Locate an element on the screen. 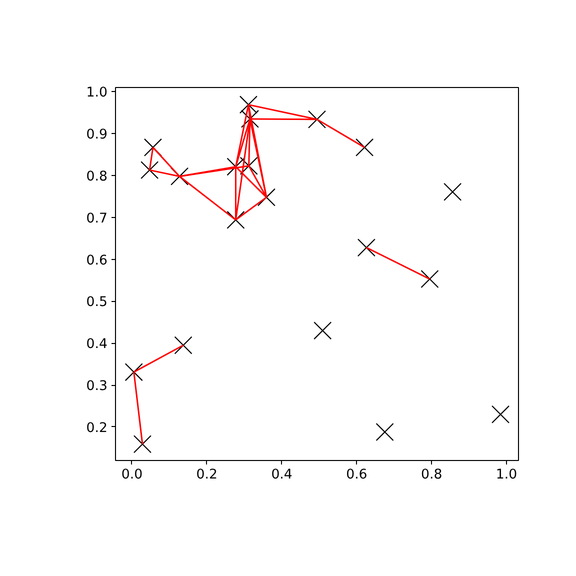 The height and width of the screenshot is (576, 576). y-tick-label: 0.3 is located at coordinates (97, 386).